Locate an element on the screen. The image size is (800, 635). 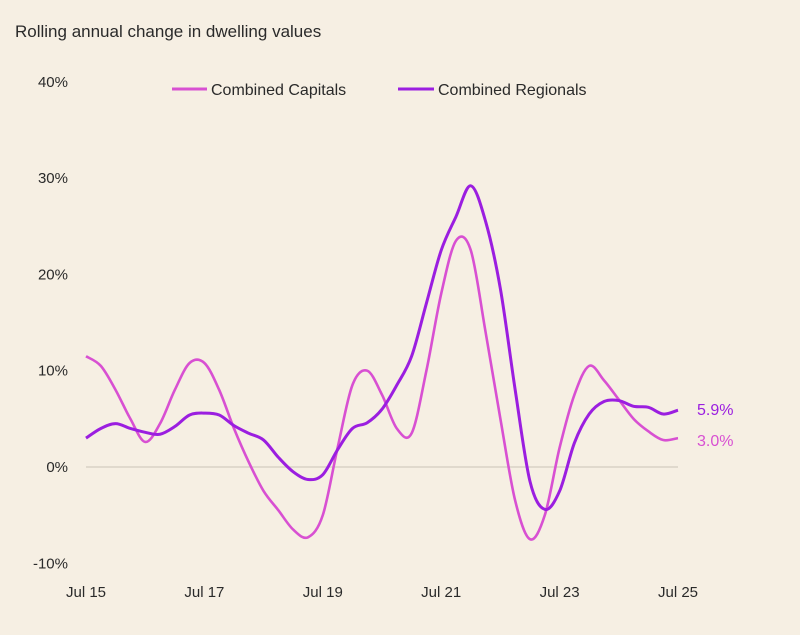
y-tick-label: 40% is located at coordinates (53, 82).